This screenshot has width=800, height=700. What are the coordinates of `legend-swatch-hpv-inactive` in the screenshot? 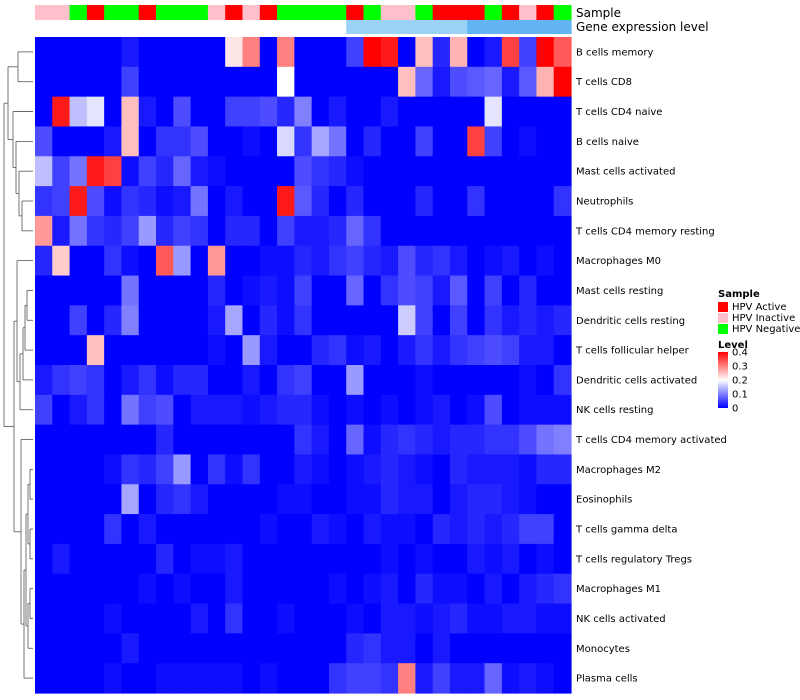 It's located at (723, 318).